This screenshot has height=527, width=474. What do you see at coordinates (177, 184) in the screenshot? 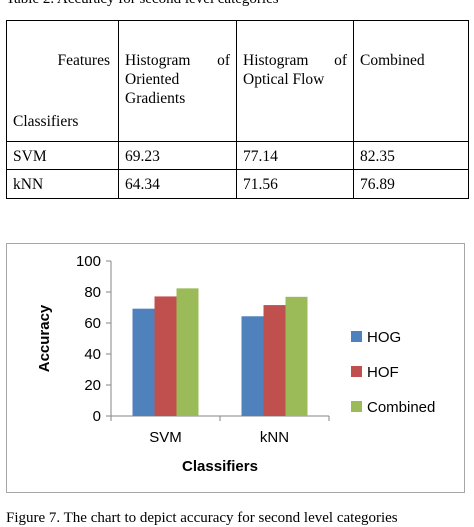
I see `table-cell: 64.34` at bounding box center [177, 184].